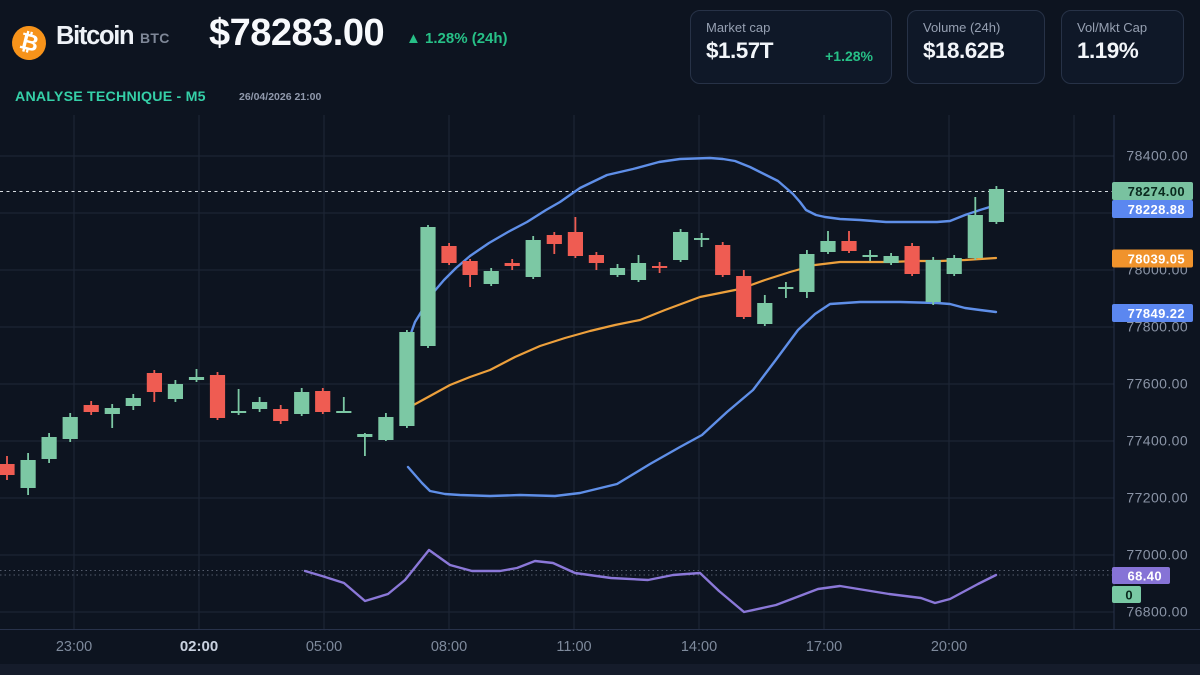 This screenshot has height=675, width=1200. Describe the element at coordinates (1156, 258) in the screenshot. I see `svg-text: 78039.05` at that location.